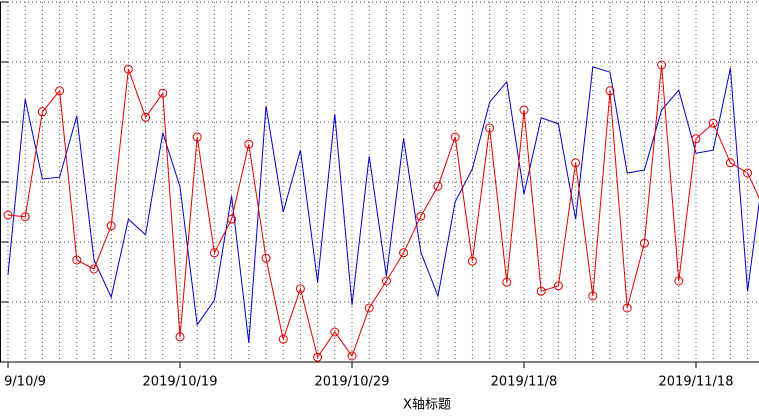 The height and width of the screenshot is (418, 759). I want to click on x-tick-label: 2019/11/18, so click(696, 382).